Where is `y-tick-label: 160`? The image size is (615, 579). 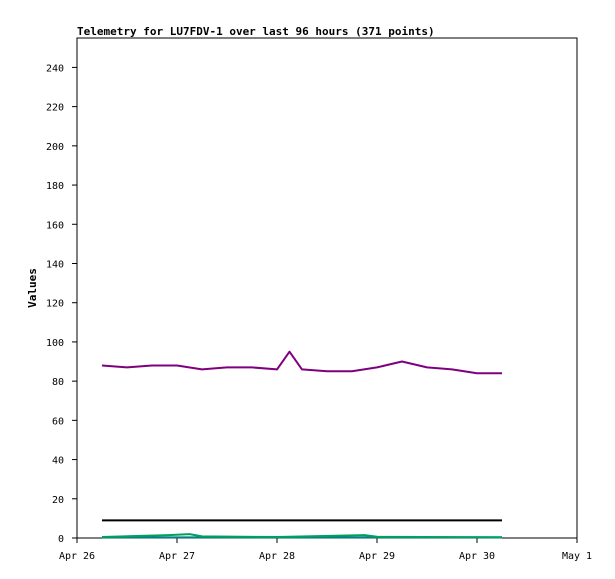 y-tick-label: 160 is located at coordinates (55, 225).